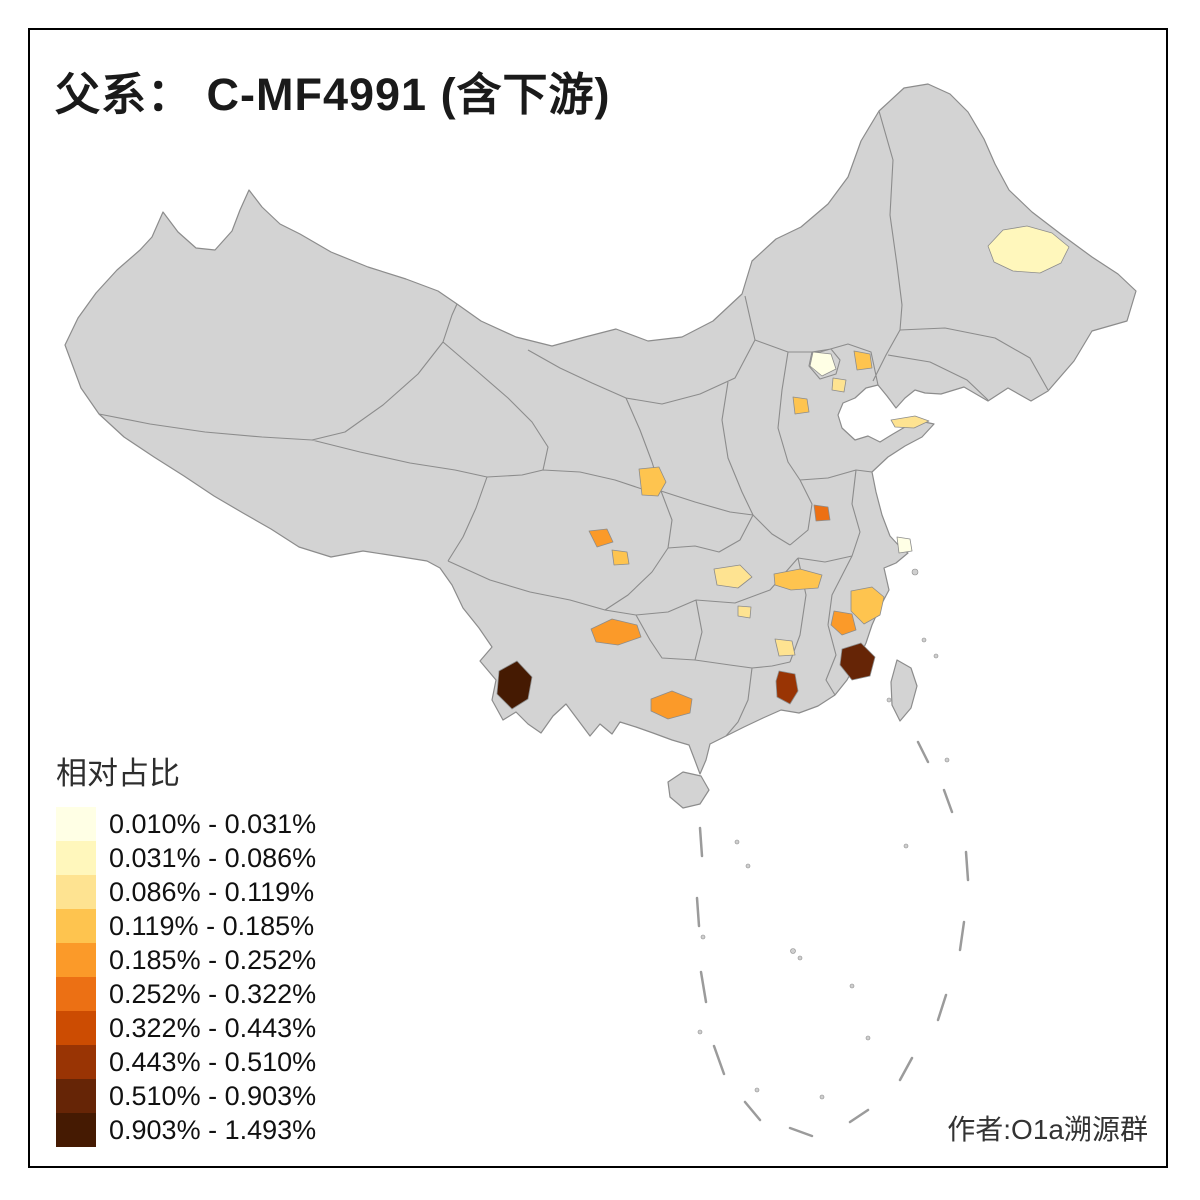 The height and width of the screenshot is (1200, 1200). What do you see at coordinates (213, 1061) in the screenshot?
I see `legend-label: 0.443% - 0.510%` at bounding box center [213, 1061].